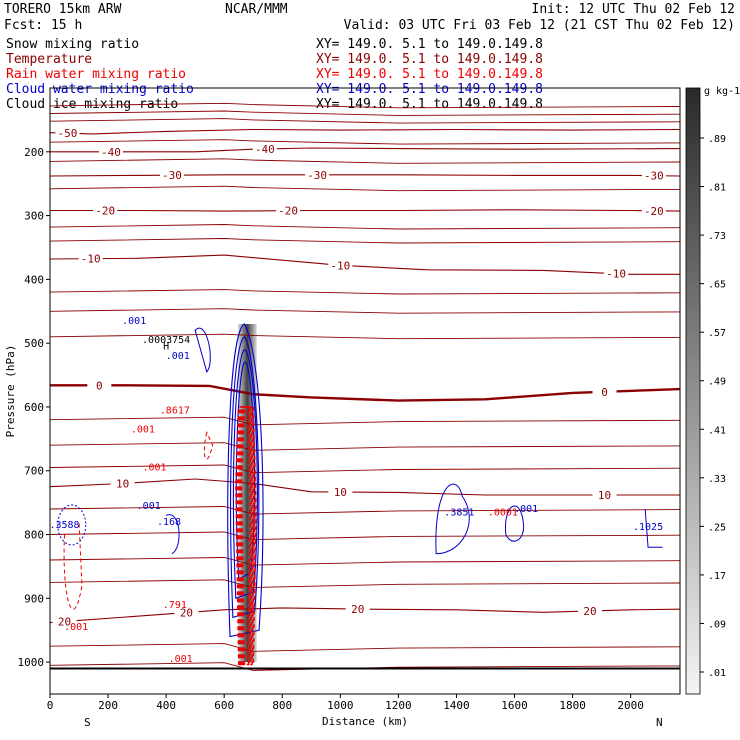 This screenshot has width=740, height=740. Describe the element at coordinates (31, 662) in the screenshot. I see `y-tick-label: 1000` at that location.